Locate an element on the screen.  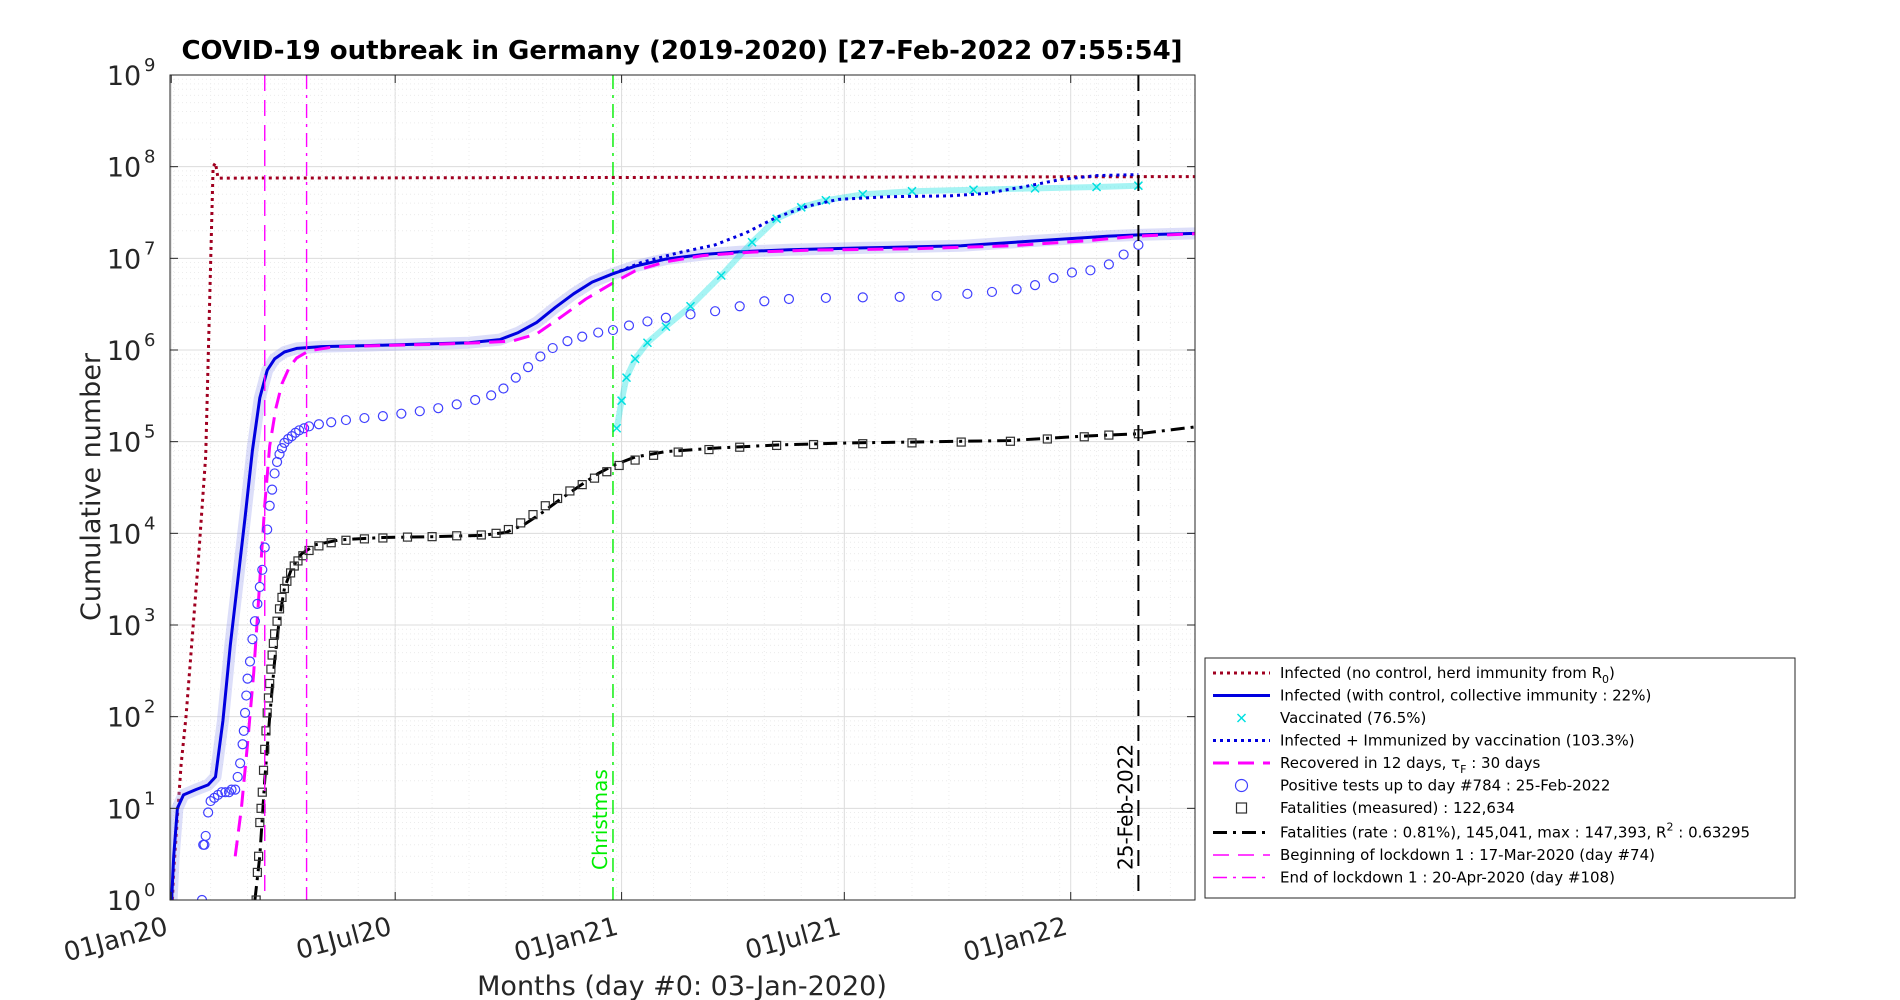
y-tick-exponent: 7 is located at coordinates (149, 248).